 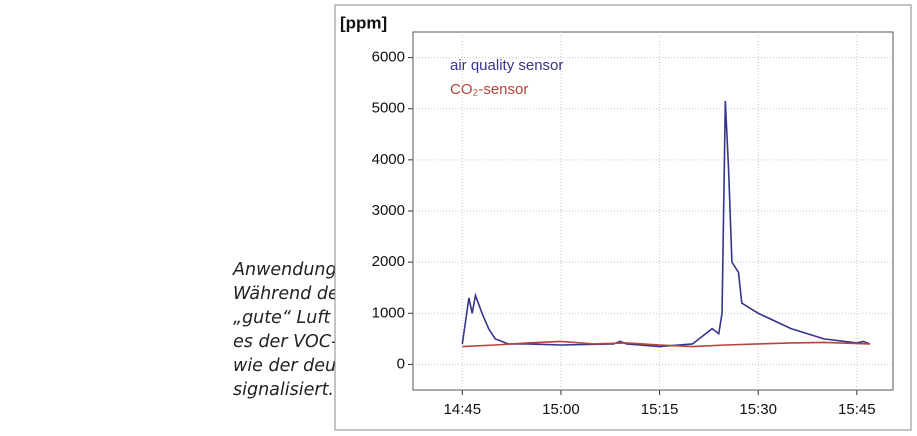 What do you see at coordinates (660, 409) in the screenshot?
I see `x-tick-label: 15:15` at bounding box center [660, 409].